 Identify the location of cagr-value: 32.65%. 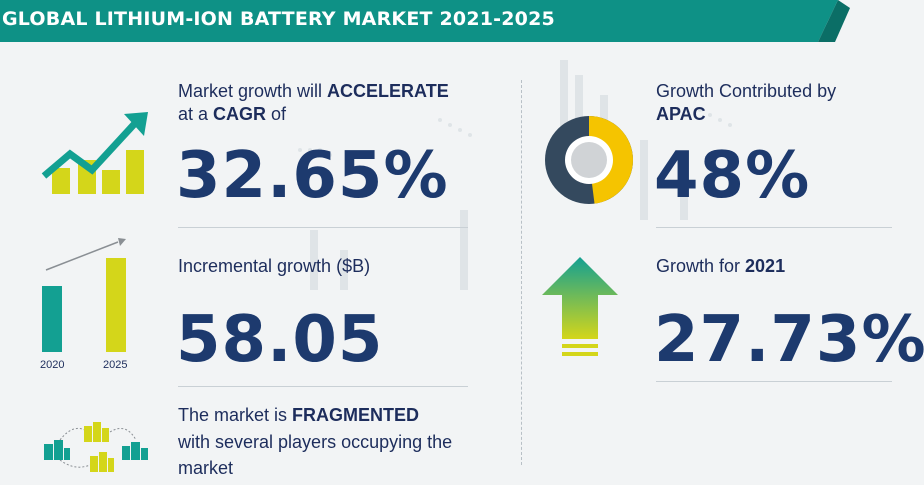
(312, 176).